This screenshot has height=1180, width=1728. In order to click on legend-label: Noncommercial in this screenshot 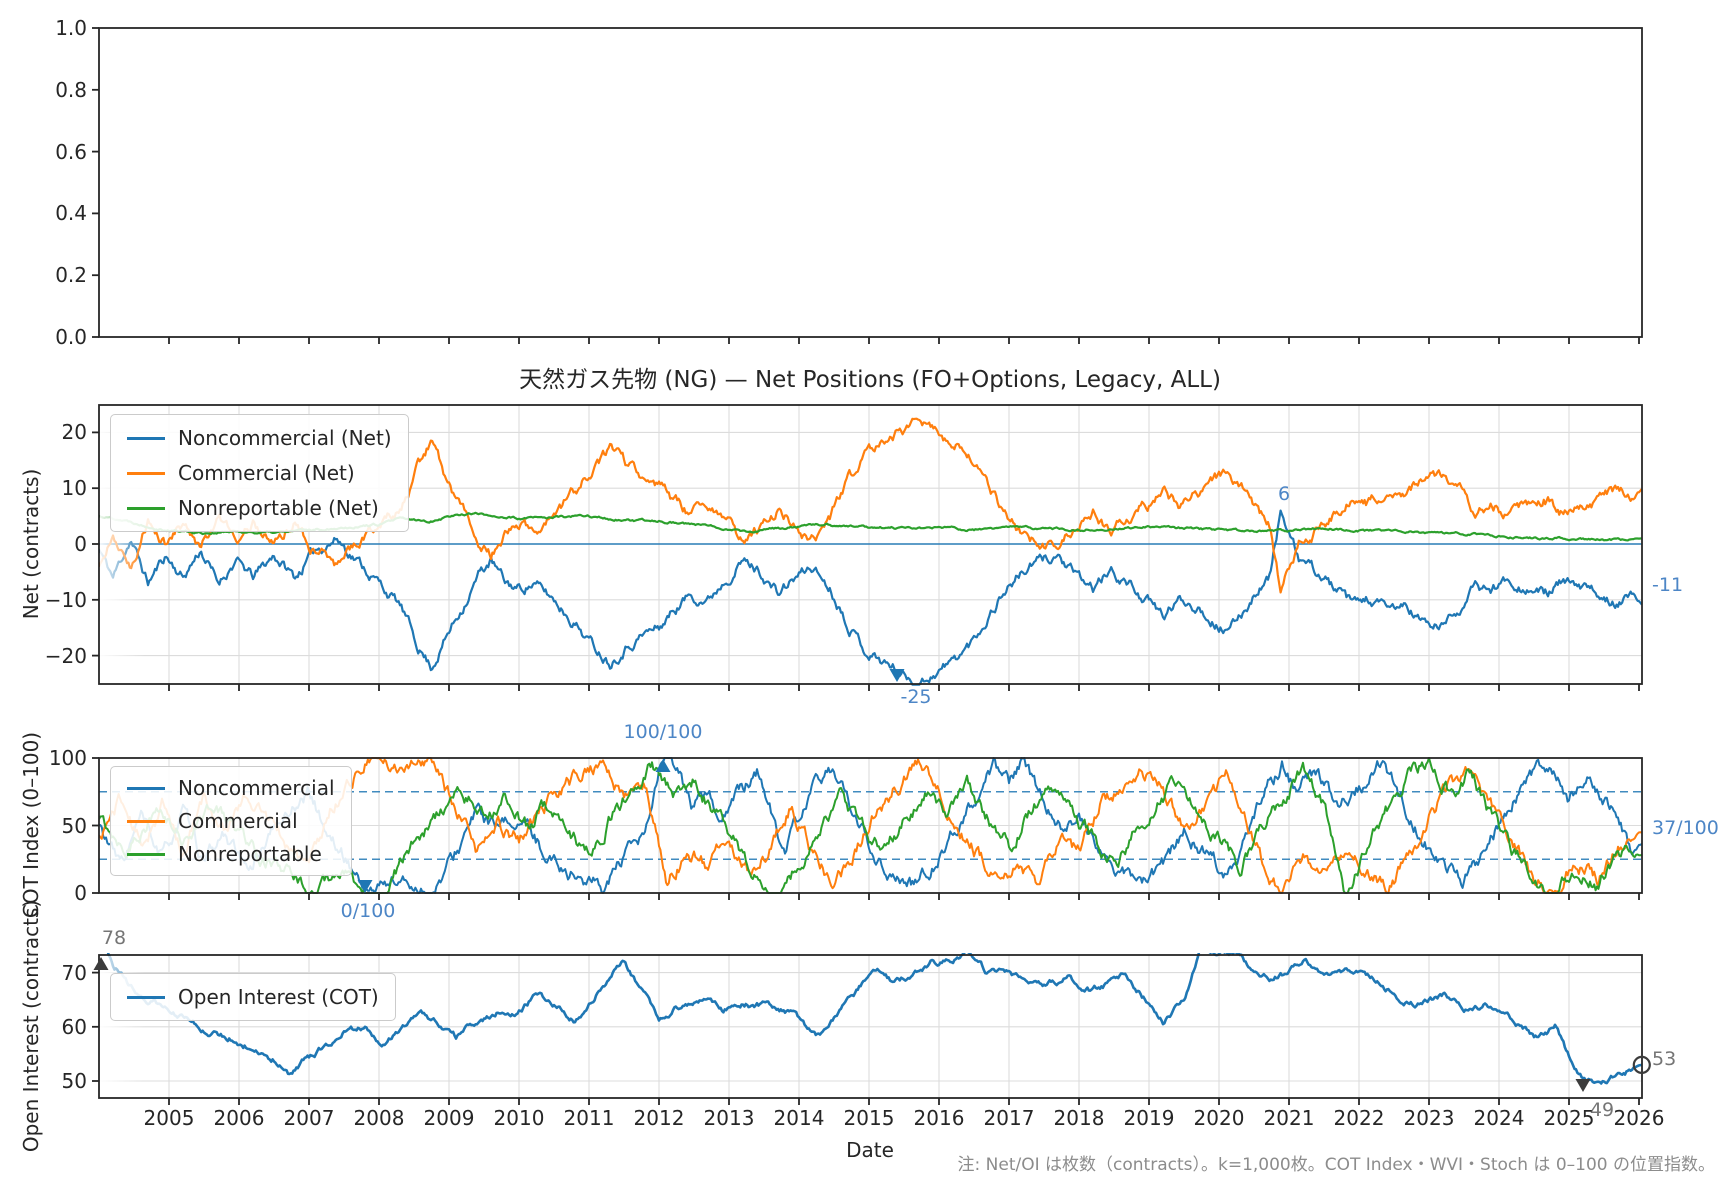, I will do `click(256, 788)`.